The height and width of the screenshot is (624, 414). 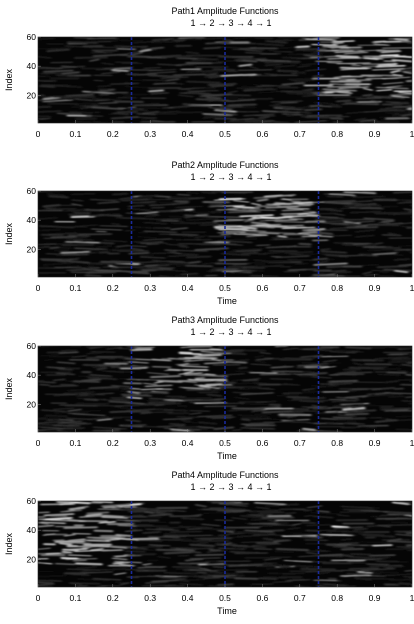 I want to click on panel-title: Path1 Amplitude Functions, so click(x=225, y=11).